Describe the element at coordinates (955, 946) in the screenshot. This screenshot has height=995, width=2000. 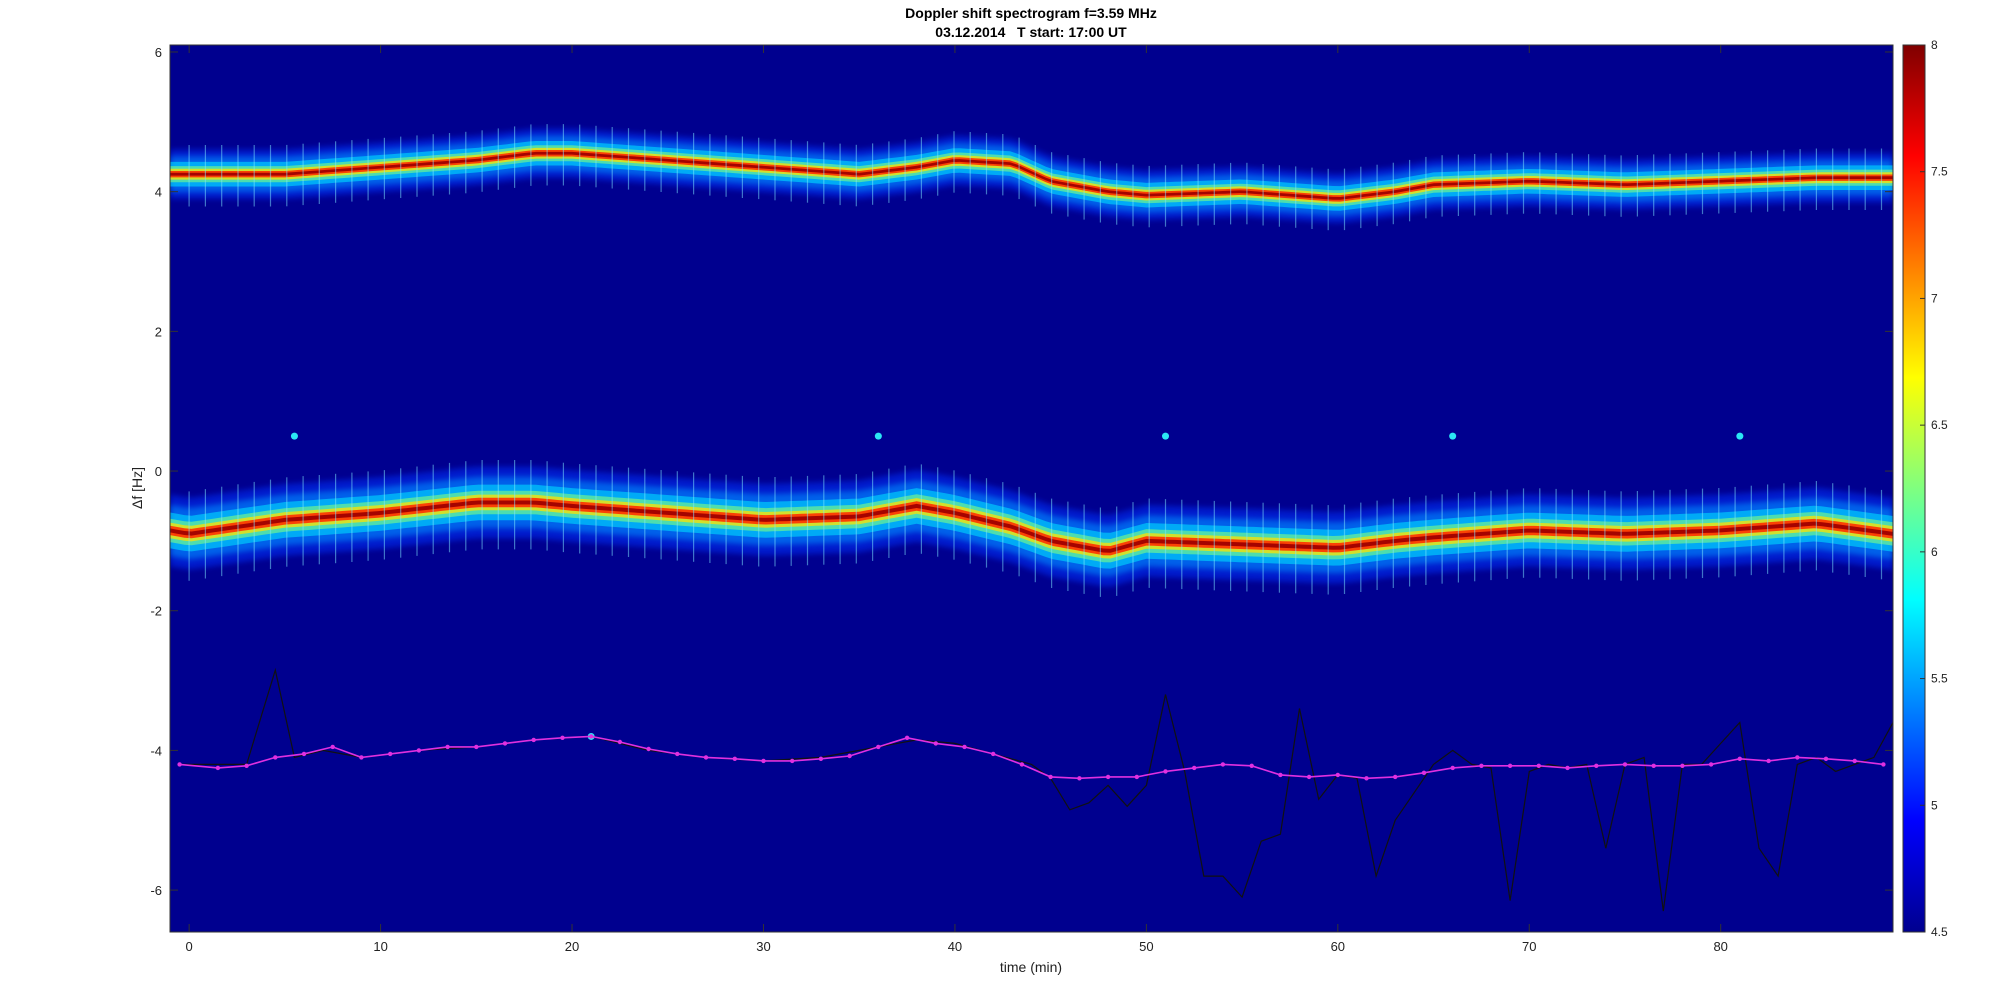
I see `x-tick-label: 40` at that location.